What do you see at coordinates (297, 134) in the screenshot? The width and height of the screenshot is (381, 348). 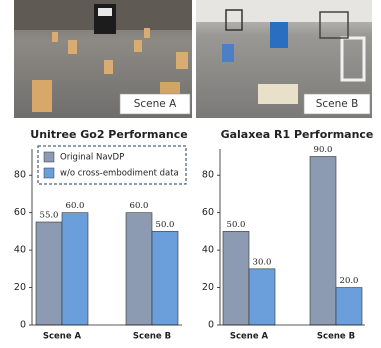 I see `chart-title: Galaxea R1 Performance` at bounding box center [297, 134].